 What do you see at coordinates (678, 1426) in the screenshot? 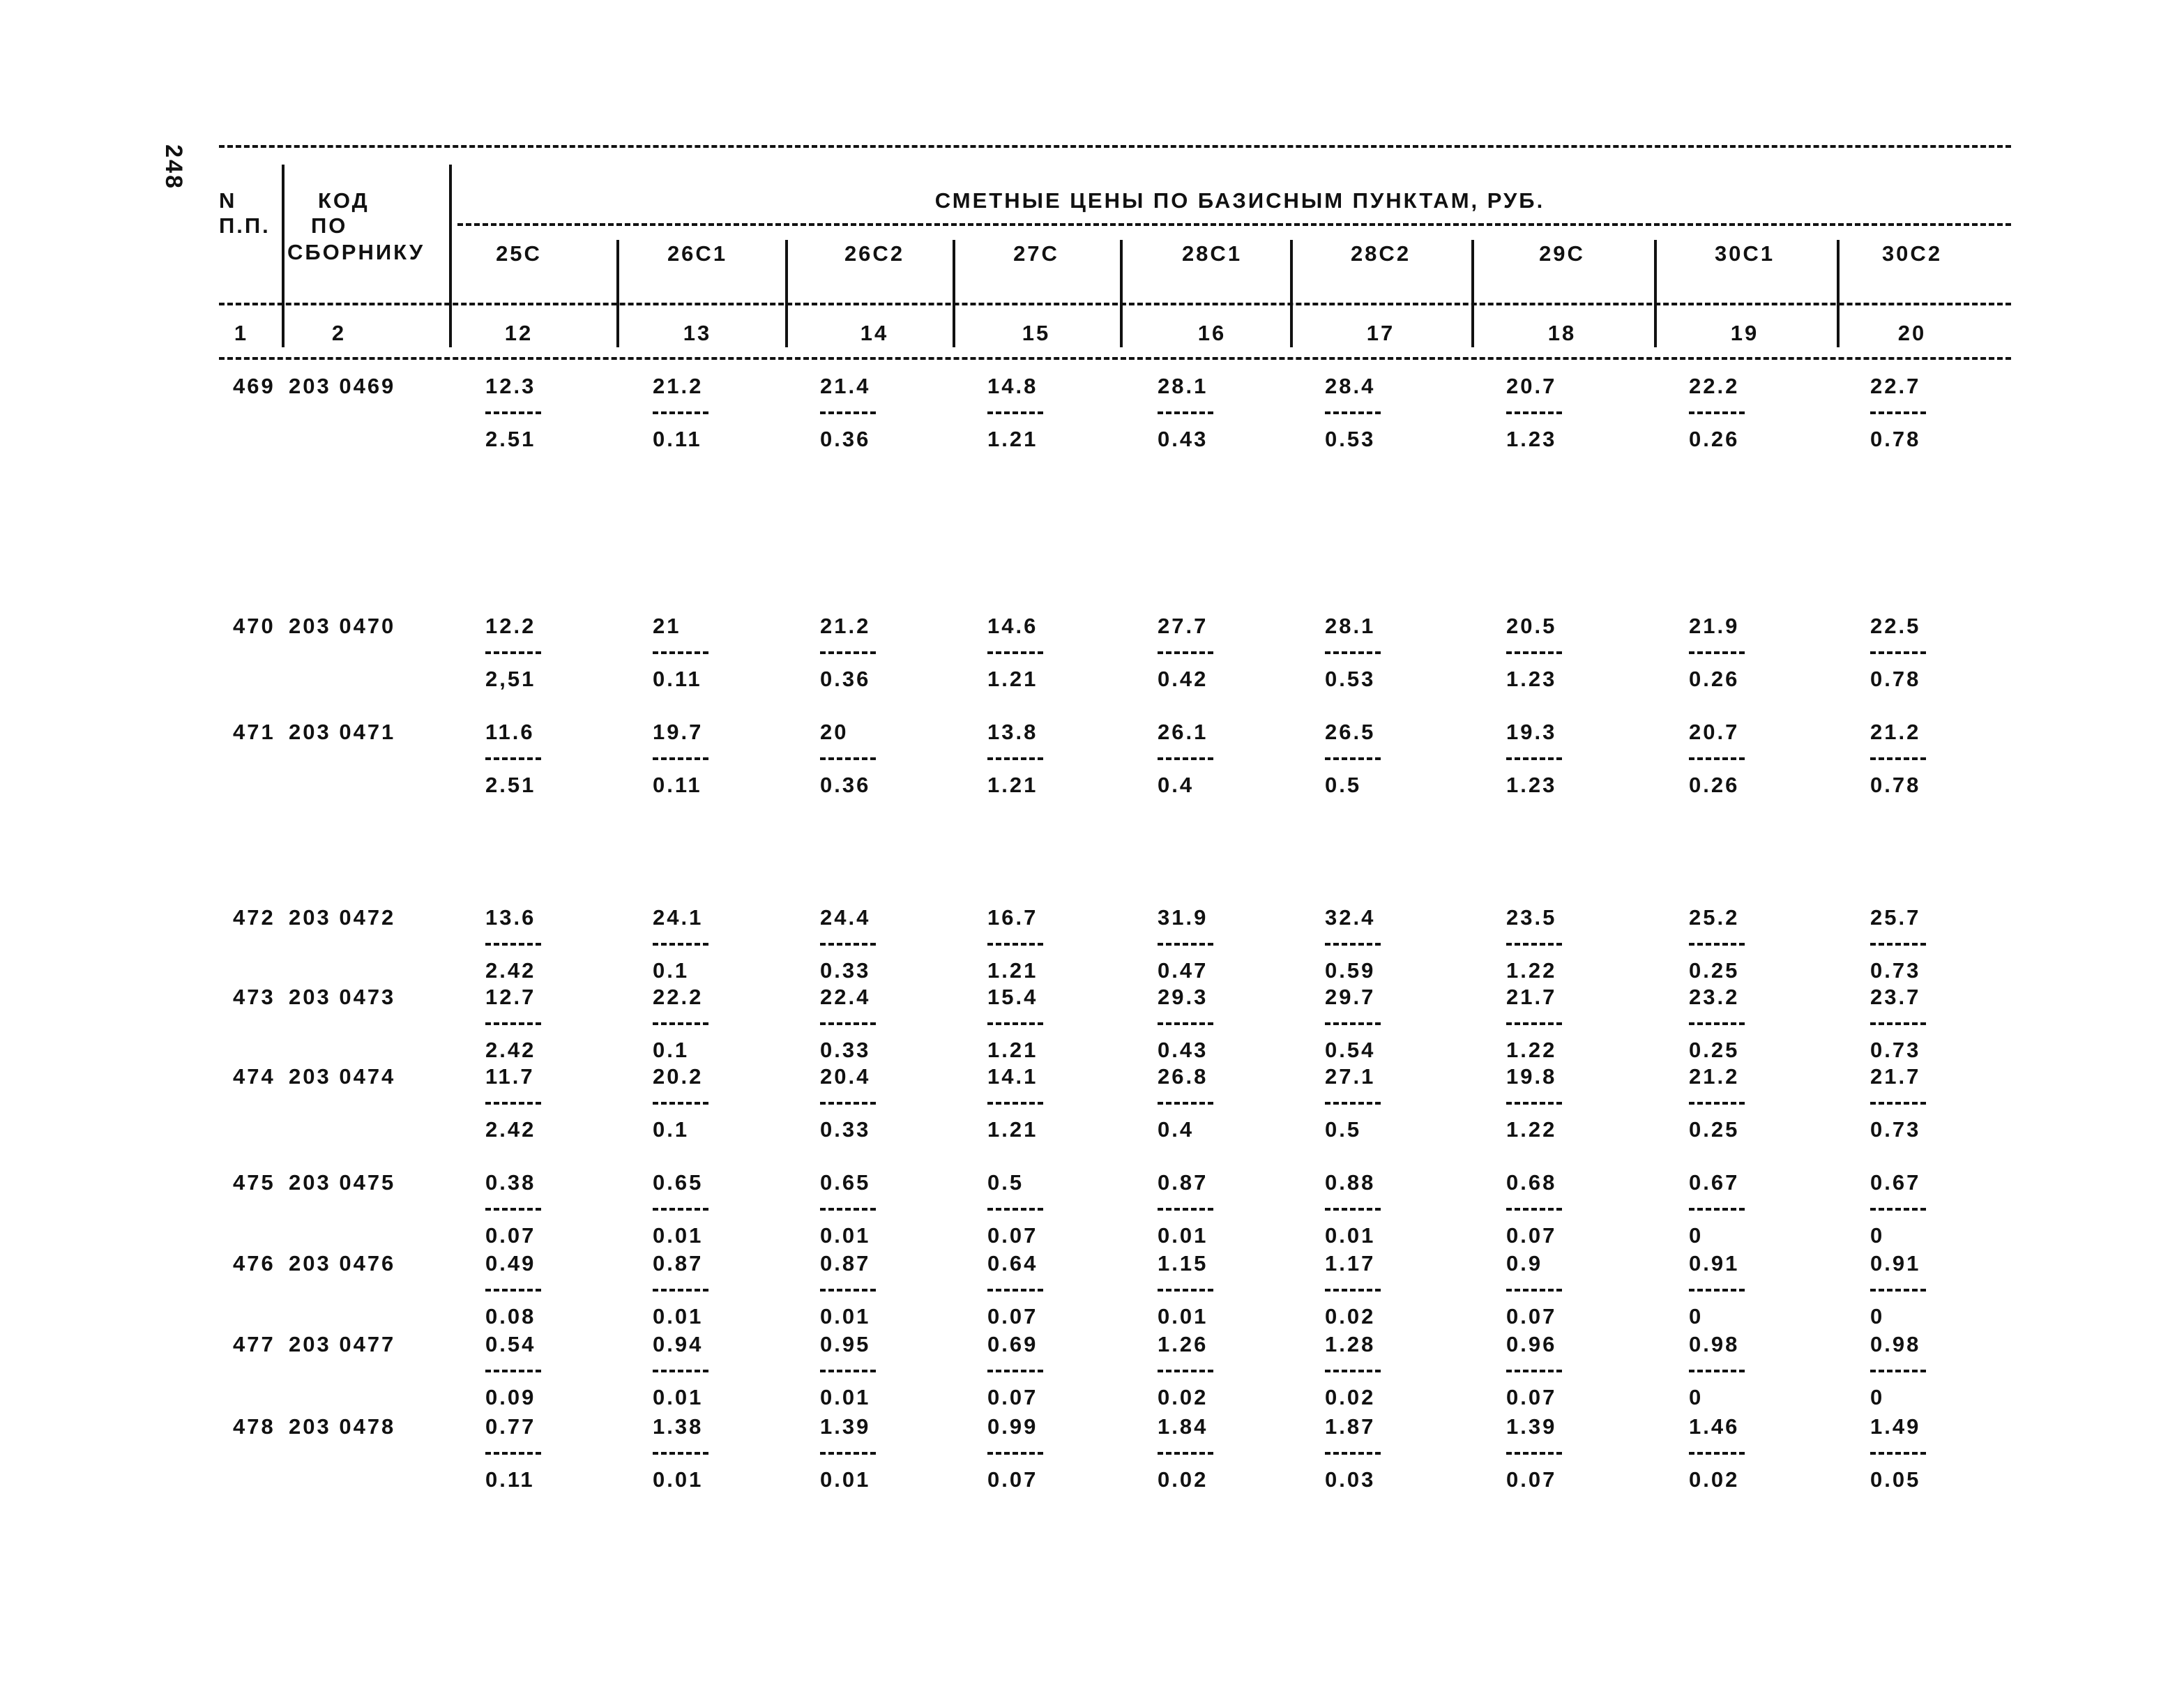
I see `price: 1.38` at bounding box center [678, 1426].